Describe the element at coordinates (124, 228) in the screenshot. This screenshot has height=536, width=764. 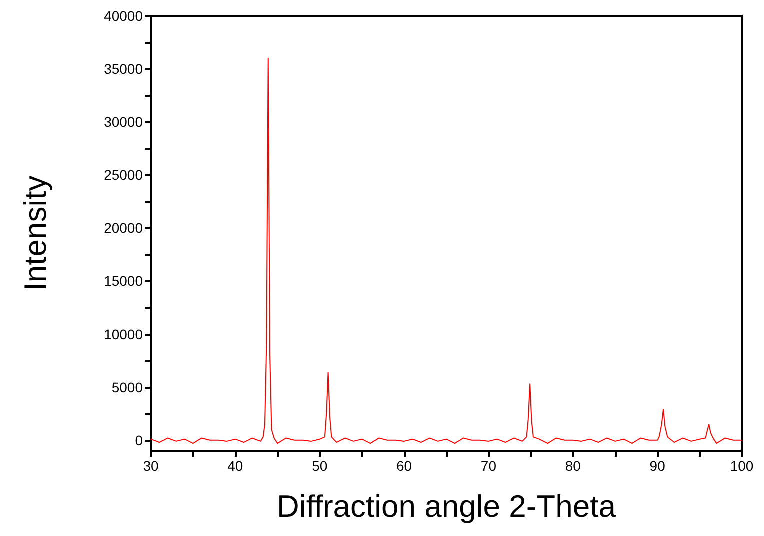
I see `y-tick-label: 20000` at that location.